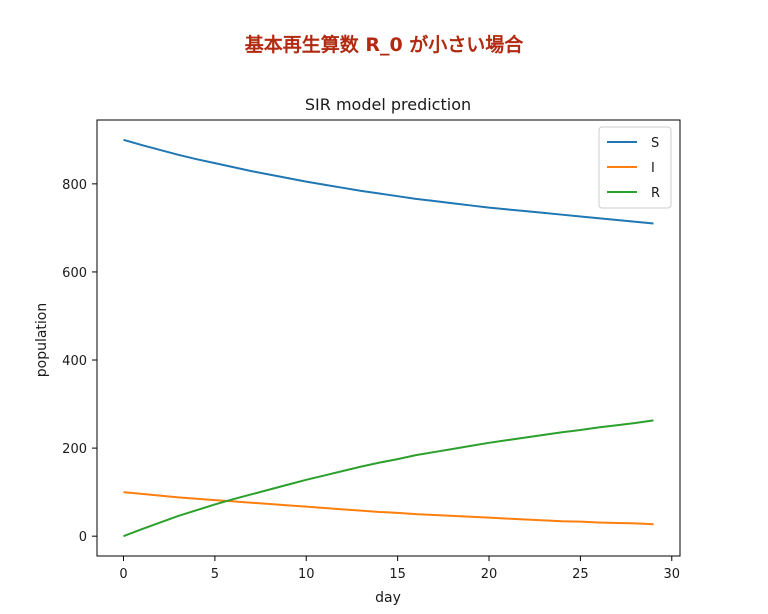 This screenshot has width=768, height=614. I want to click on y-tick-label-200: 200, so click(74, 449).